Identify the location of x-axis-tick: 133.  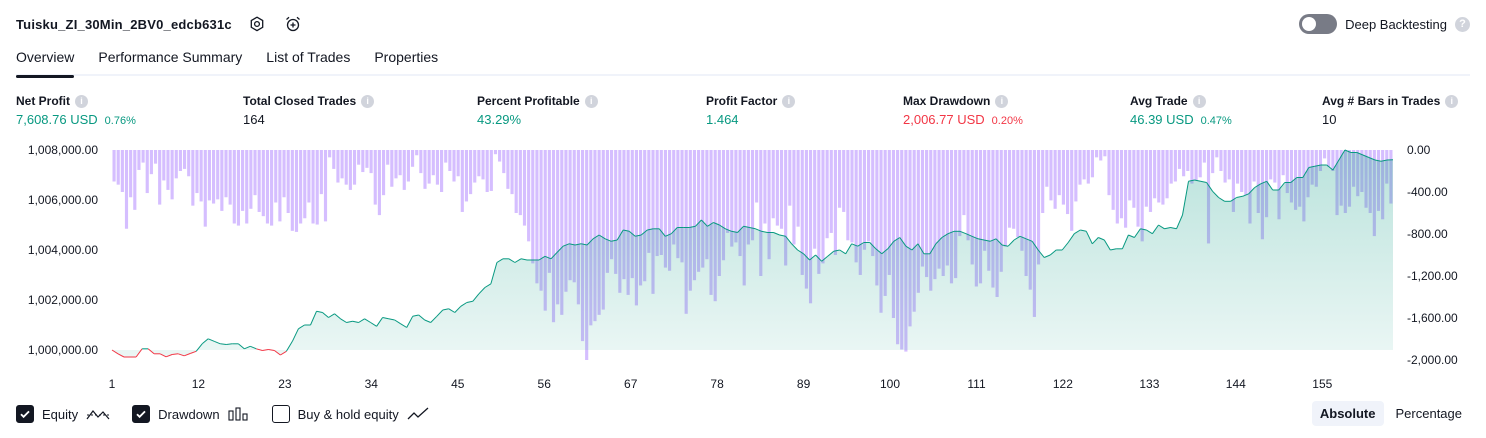
(1149, 384).